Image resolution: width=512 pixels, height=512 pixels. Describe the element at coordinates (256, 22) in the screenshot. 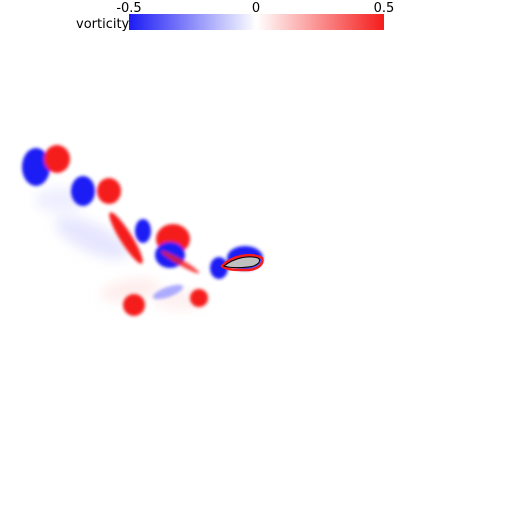

I see `colorbar-gradient` at that location.